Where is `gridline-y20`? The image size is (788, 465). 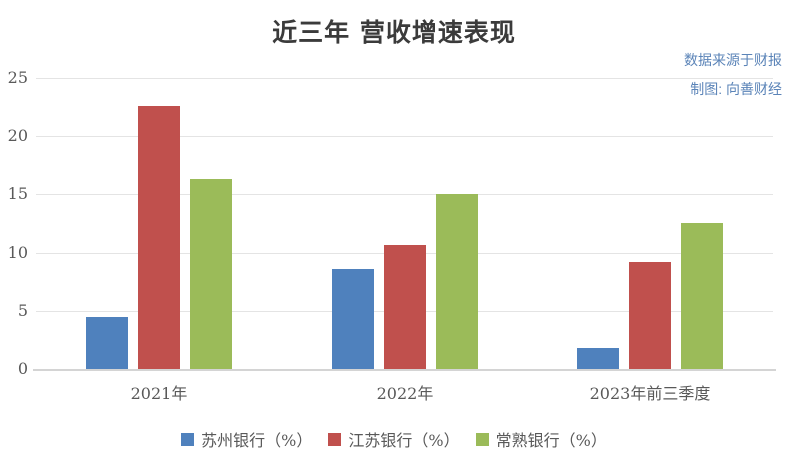
gridline-y20 is located at coordinates (404, 136).